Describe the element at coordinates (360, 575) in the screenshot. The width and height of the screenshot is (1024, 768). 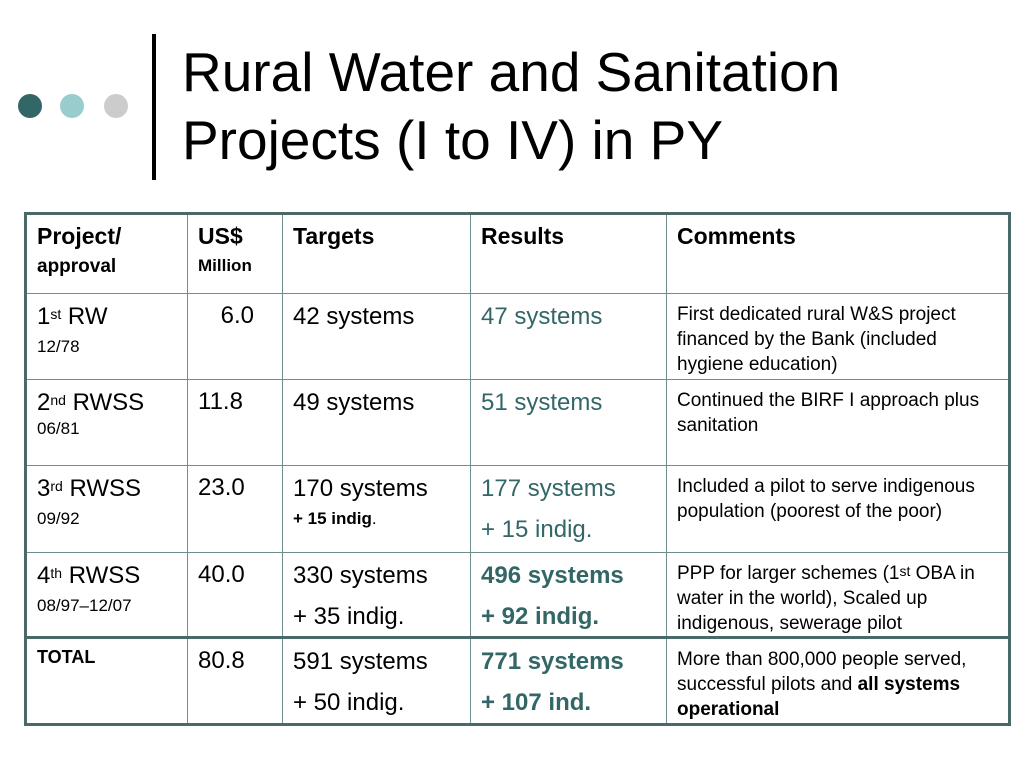
I see `targets-value: 330 systems` at that location.